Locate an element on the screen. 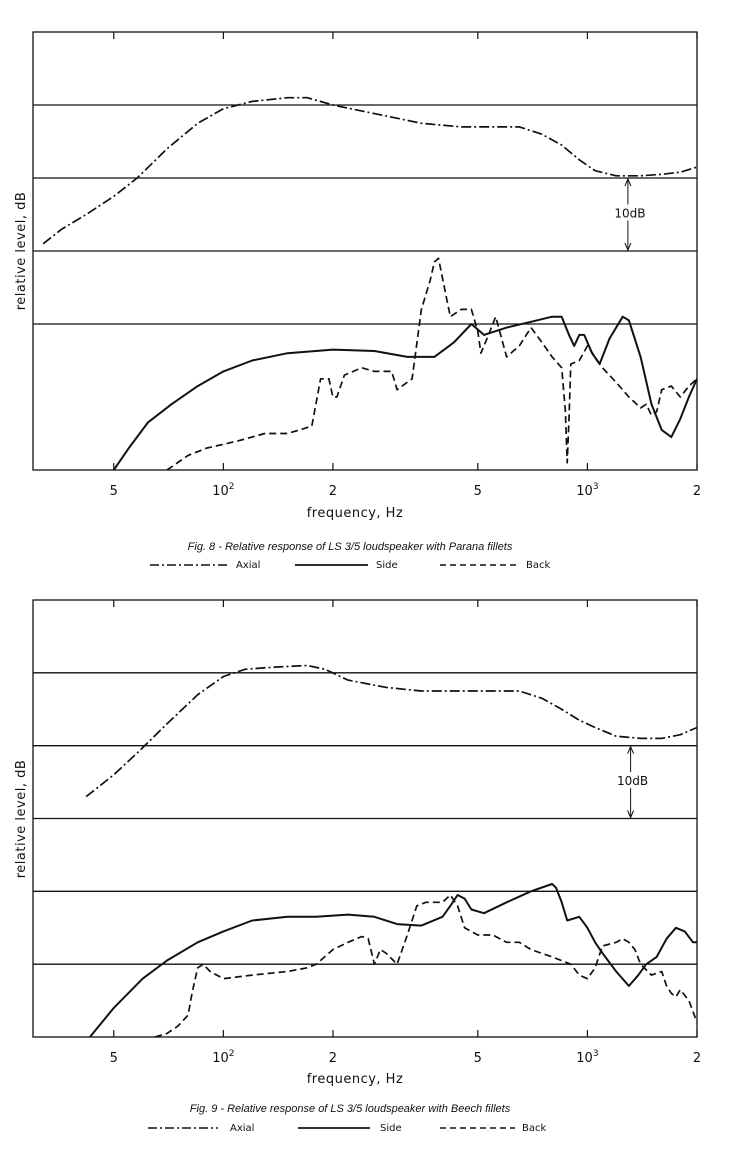 Image resolution: width=741 pixels, height=1157 pixels. fig8-series-back is located at coordinates (431, 363).